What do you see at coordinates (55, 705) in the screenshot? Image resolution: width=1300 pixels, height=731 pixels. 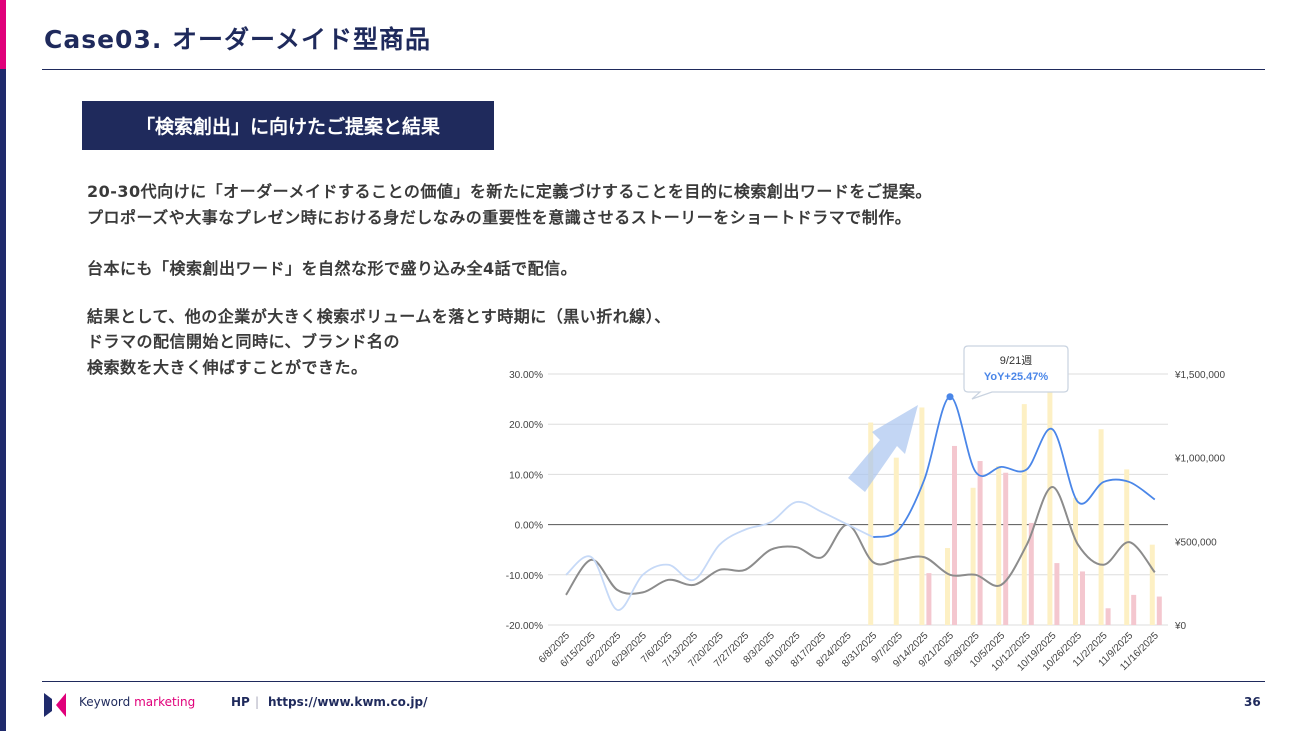 I see `logo-icon` at bounding box center [55, 705].